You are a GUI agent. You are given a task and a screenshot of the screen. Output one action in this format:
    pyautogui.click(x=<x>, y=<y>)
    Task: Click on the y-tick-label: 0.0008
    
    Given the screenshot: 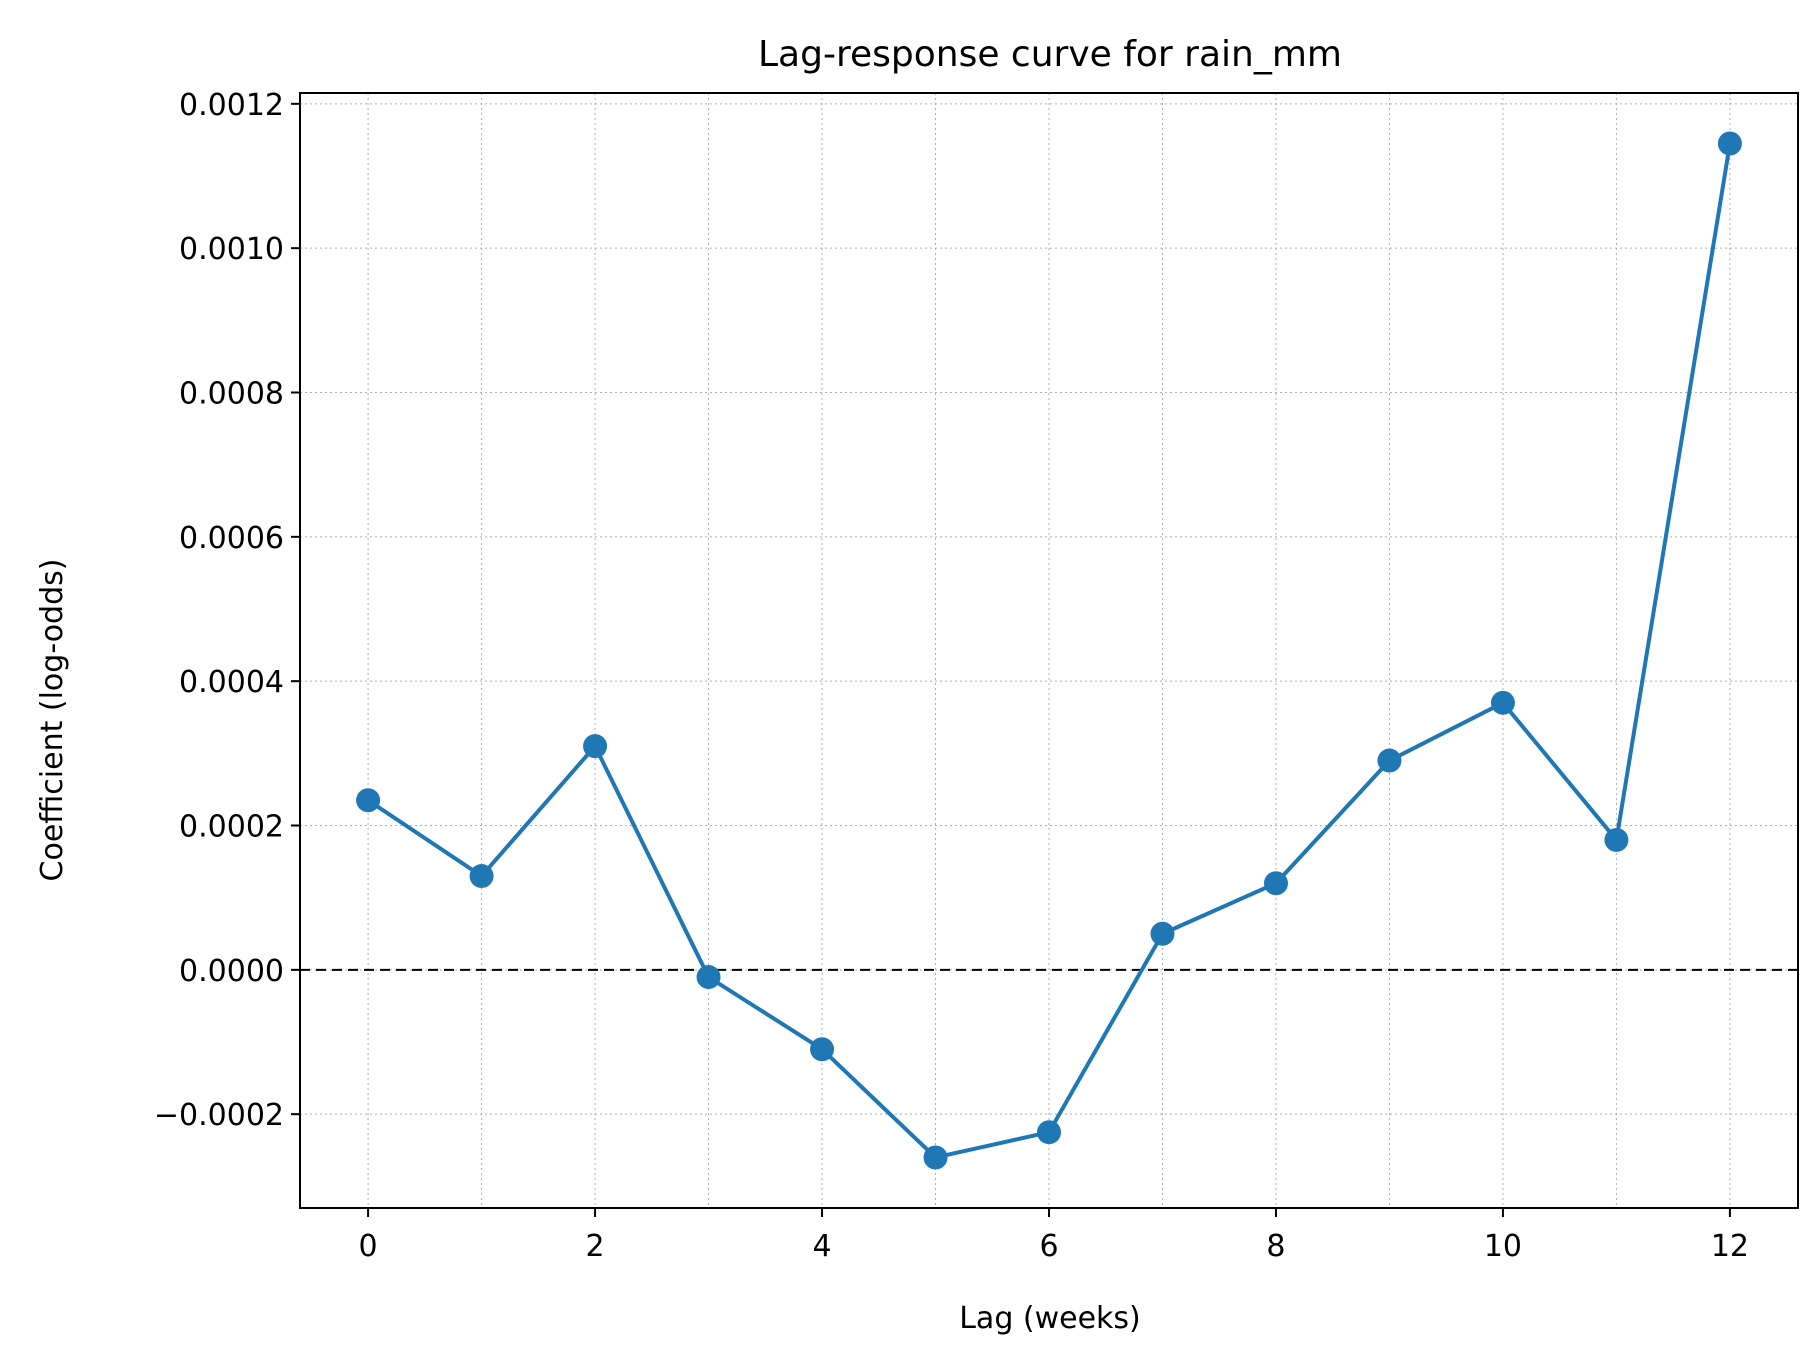 What is the action you would take?
    pyautogui.click(x=231, y=393)
    